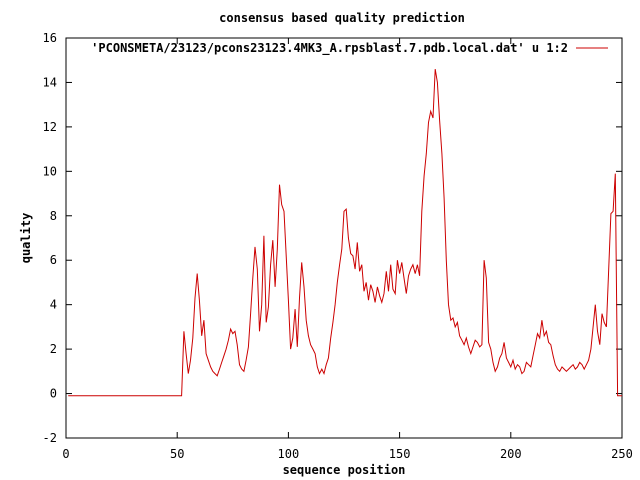 This screenshot has width=640, height=480. What do you see at coordinates (177, 454) in the screenshot?
I see `x-tick-label: 50` at bounding box center [177, 454].